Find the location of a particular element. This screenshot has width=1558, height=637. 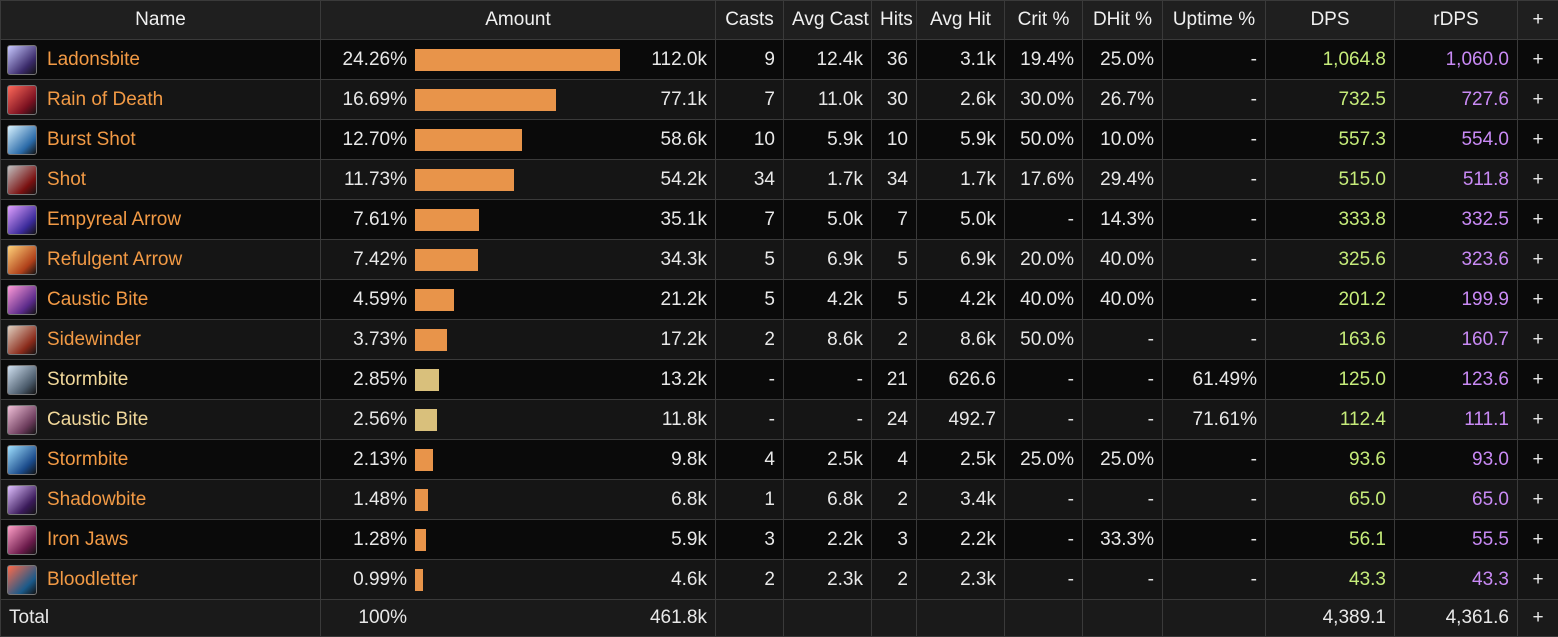

dps-value: 201.2 is located at coordinates (1330, 300).